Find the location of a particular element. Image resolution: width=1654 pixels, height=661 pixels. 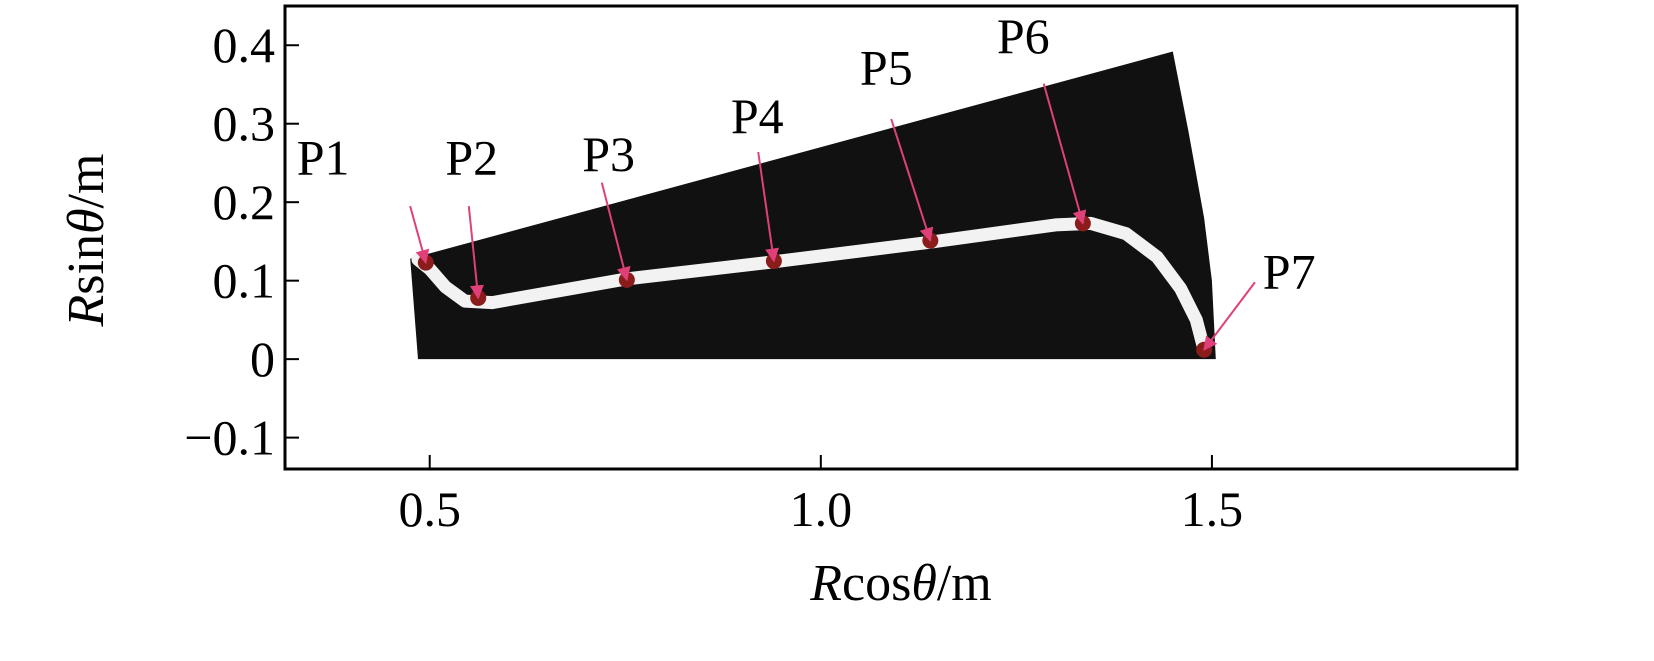

x-axis-title-unit: /m is located at coordinates (964, 583).